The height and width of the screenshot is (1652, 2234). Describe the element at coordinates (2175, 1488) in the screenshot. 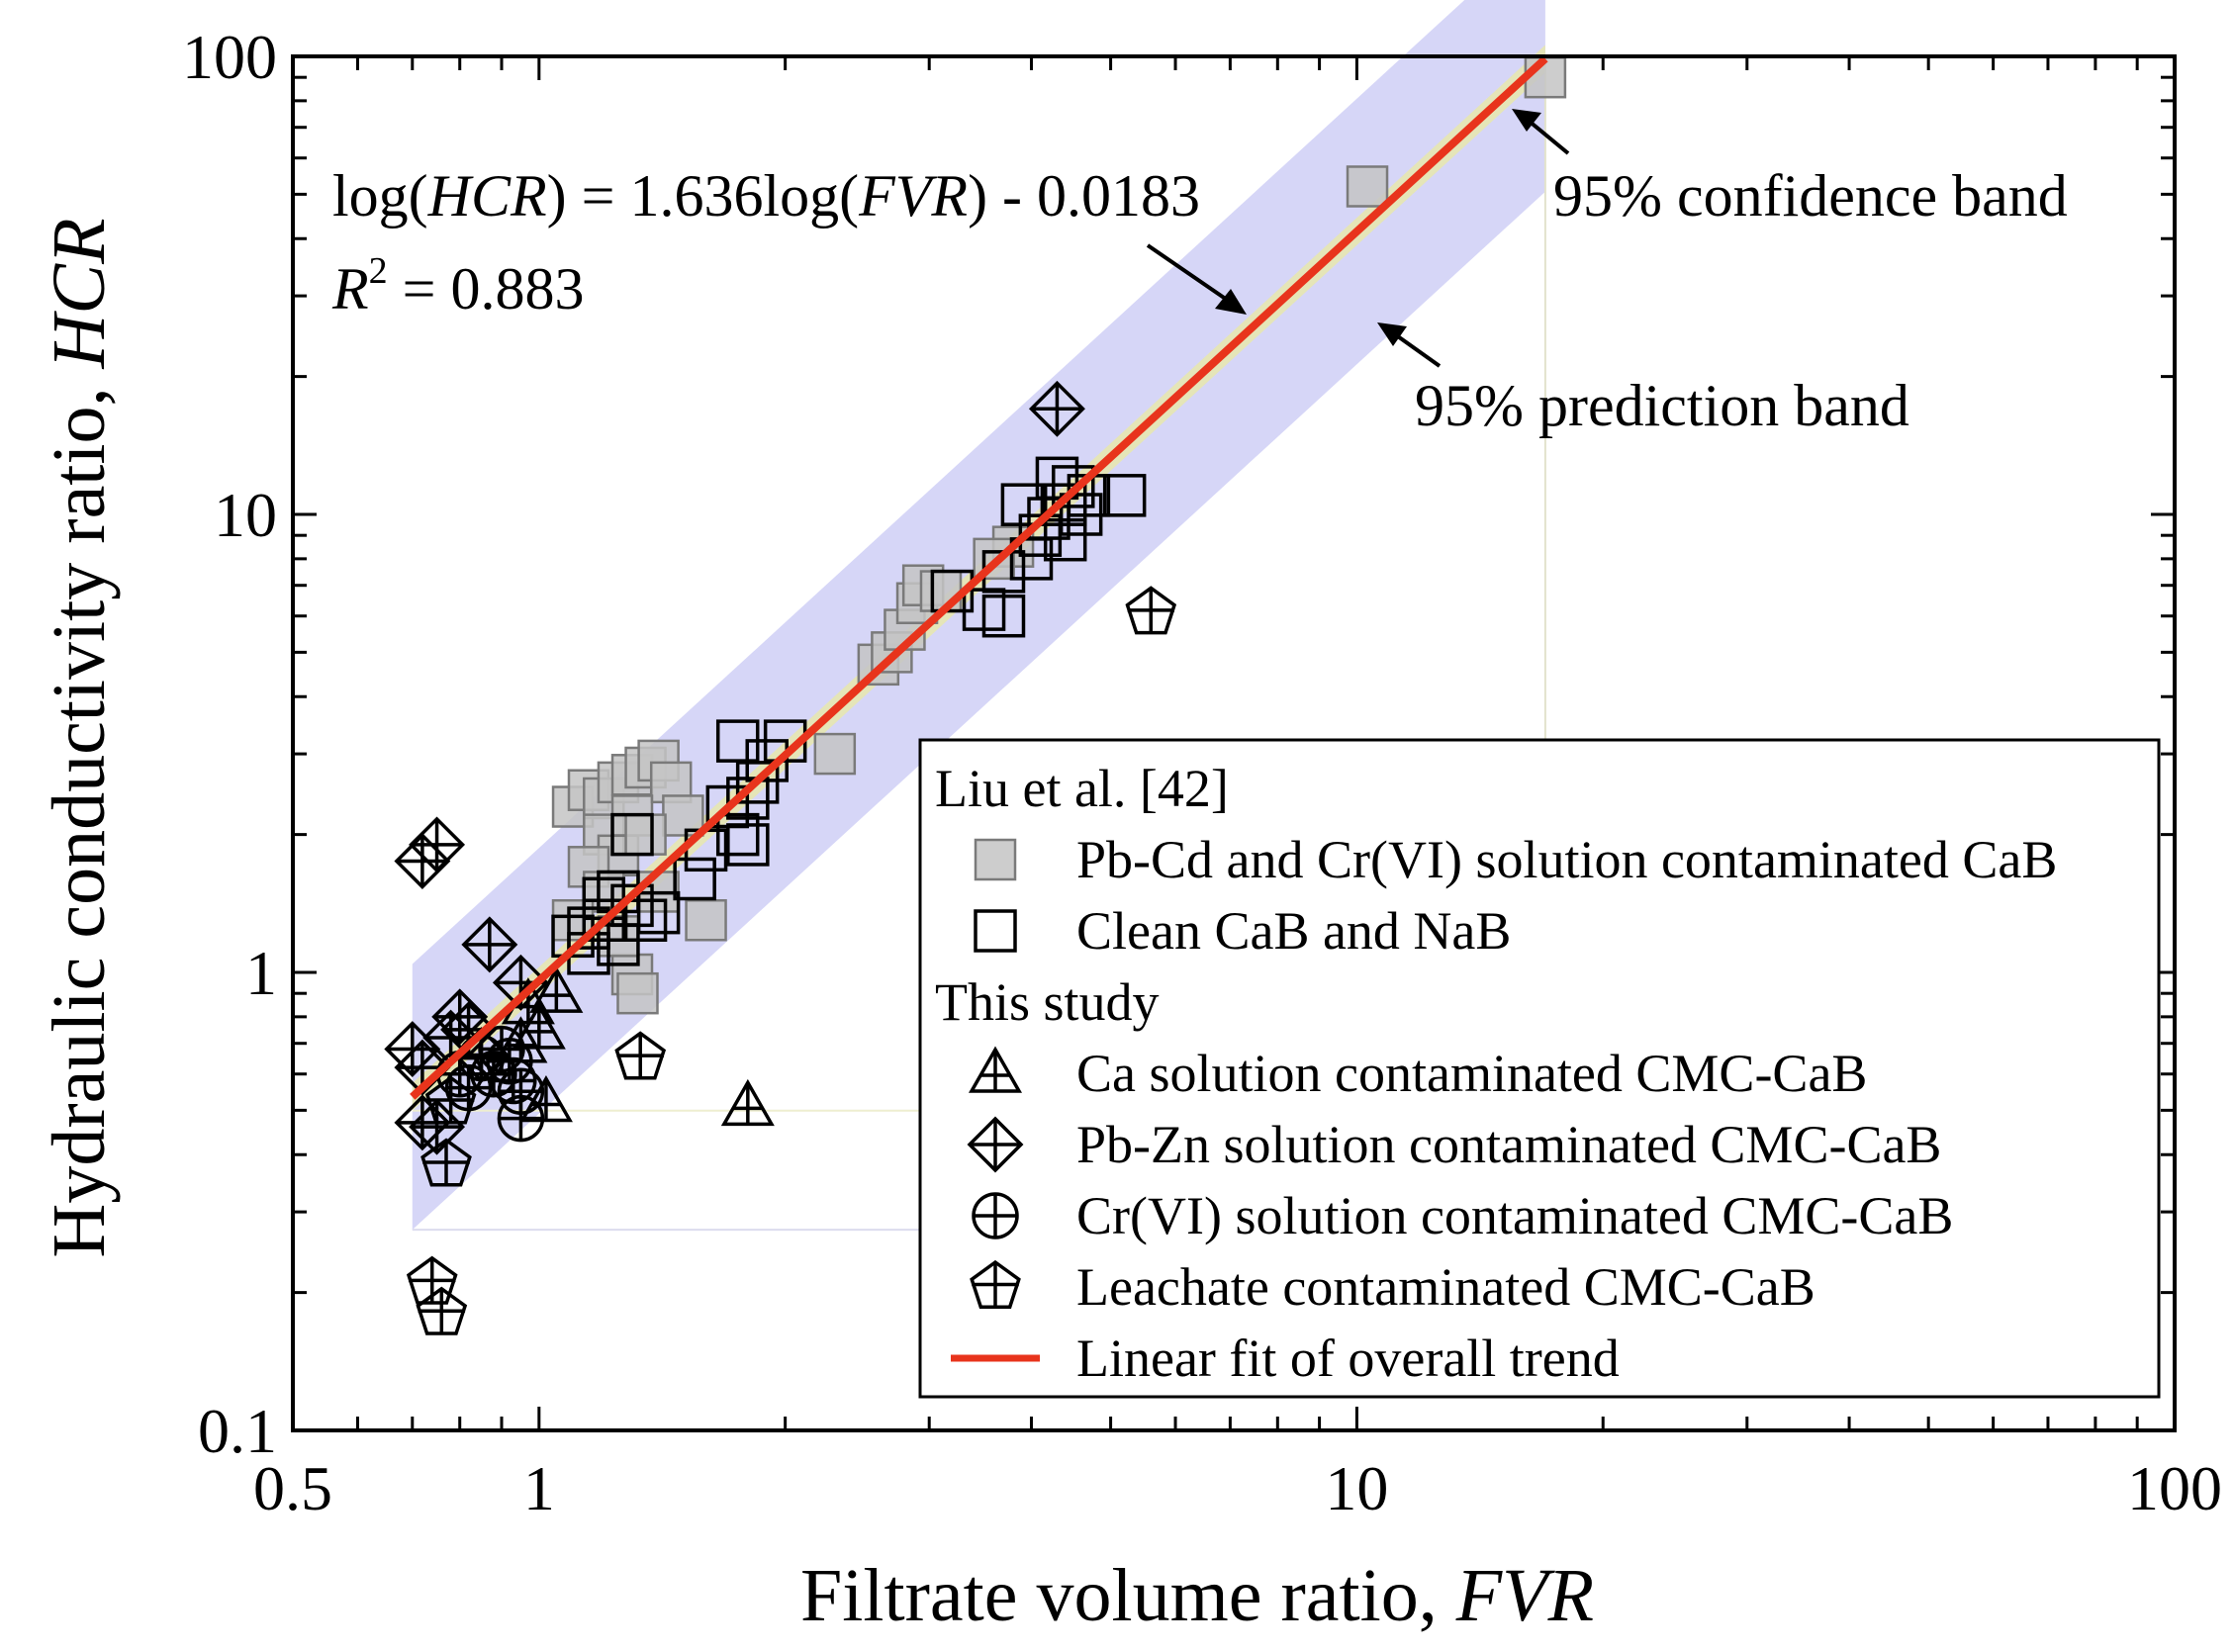

I see `x-tick-label: 100` at that location.